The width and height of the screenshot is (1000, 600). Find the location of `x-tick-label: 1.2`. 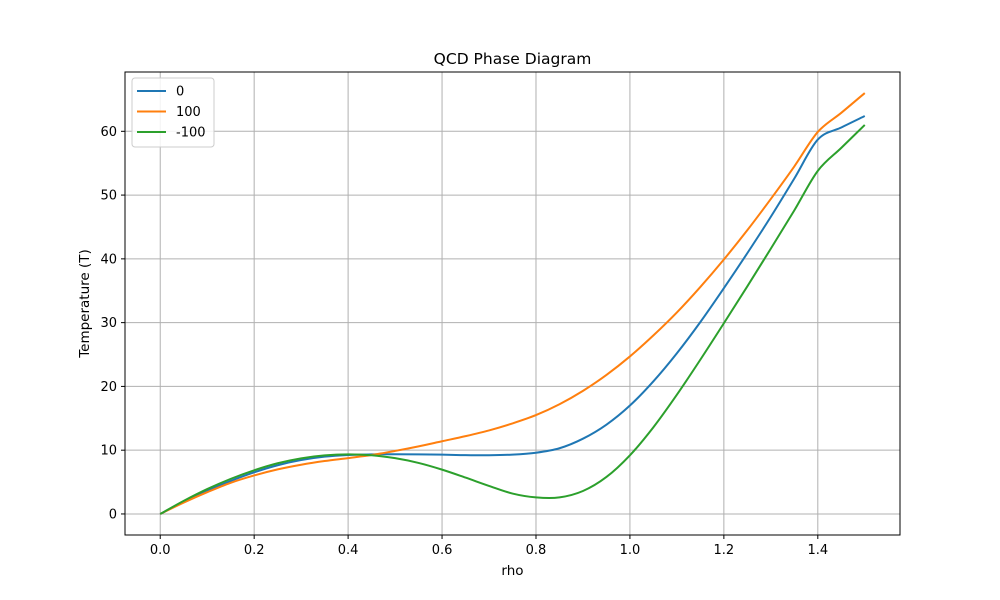

x-tick-label: 1.2 is located at coordinates (724, 550).